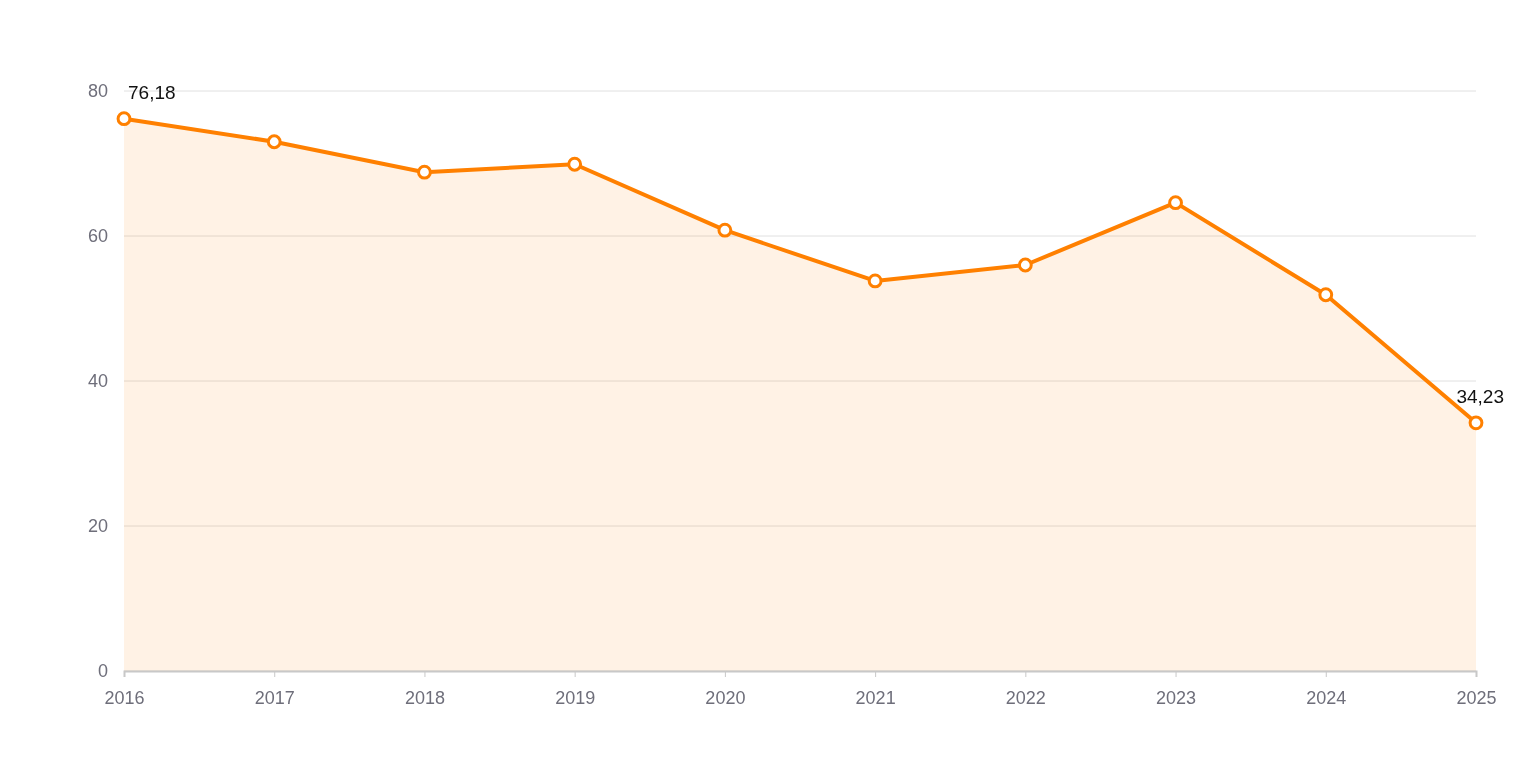 The image size is (1520, 760). Describe the element at coordinates (124, 697) in the screenshot. I see `x-tick-label: 2016` at that location.